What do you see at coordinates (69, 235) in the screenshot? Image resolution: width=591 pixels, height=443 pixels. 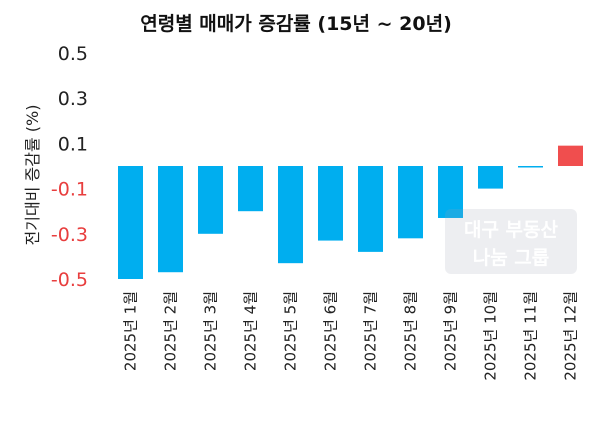 I see `y-tick-label: -0.3` at bounding box center [69, 235].